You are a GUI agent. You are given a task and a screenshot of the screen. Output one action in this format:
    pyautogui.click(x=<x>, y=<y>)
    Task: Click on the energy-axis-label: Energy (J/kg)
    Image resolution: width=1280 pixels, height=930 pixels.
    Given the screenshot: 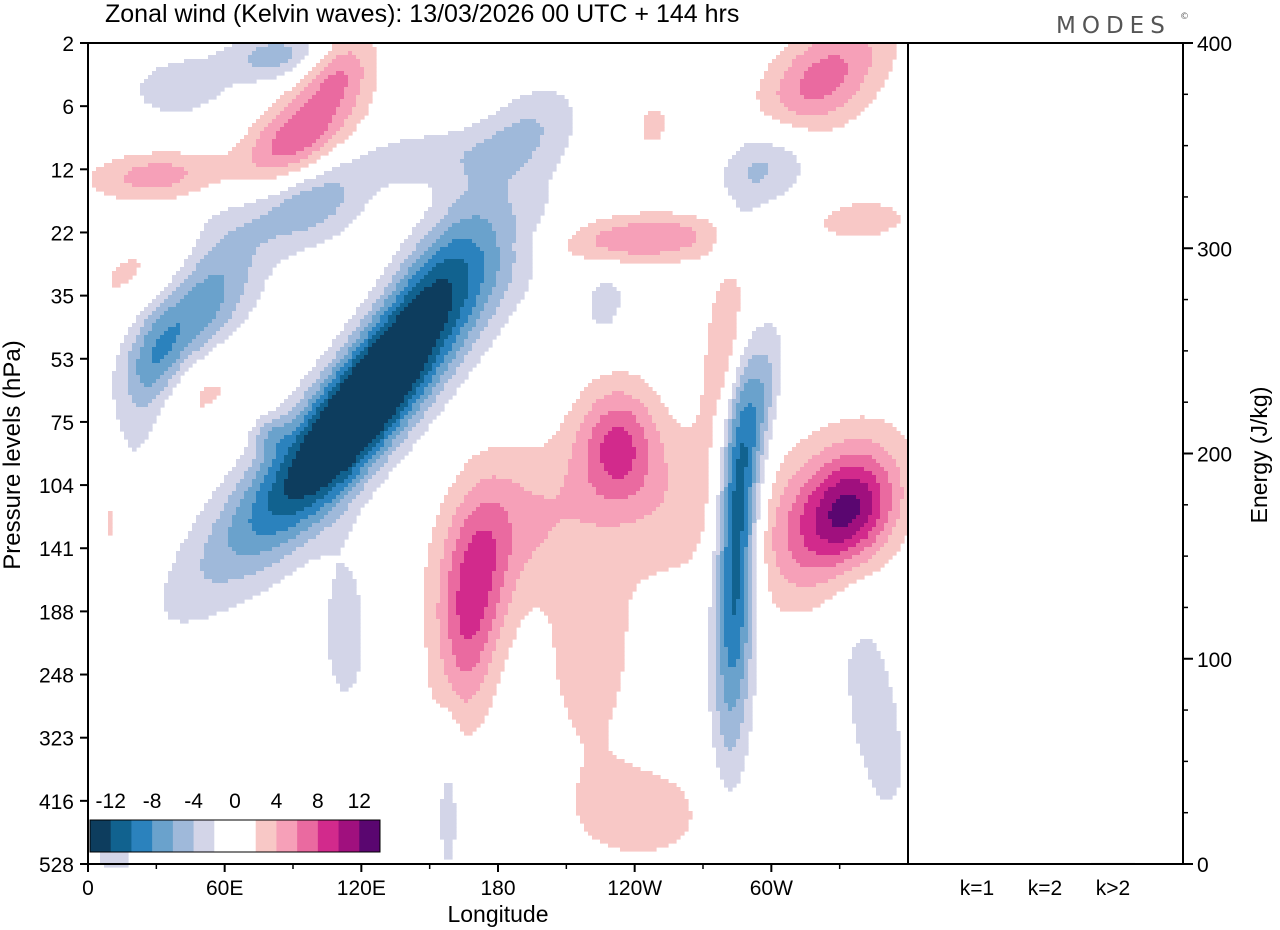 What is the action you would take?
    pyautogui.click(x=1259, y=455)
    